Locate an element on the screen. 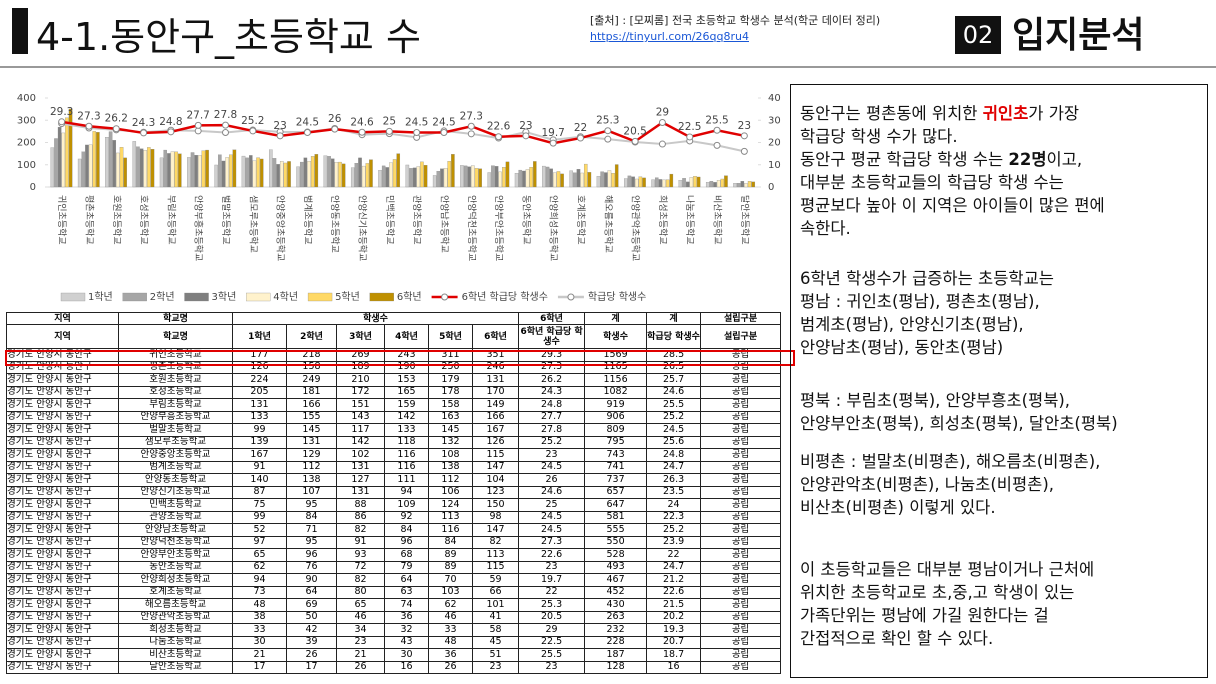  table-cell: 80 is located at coordinates (360, 592).